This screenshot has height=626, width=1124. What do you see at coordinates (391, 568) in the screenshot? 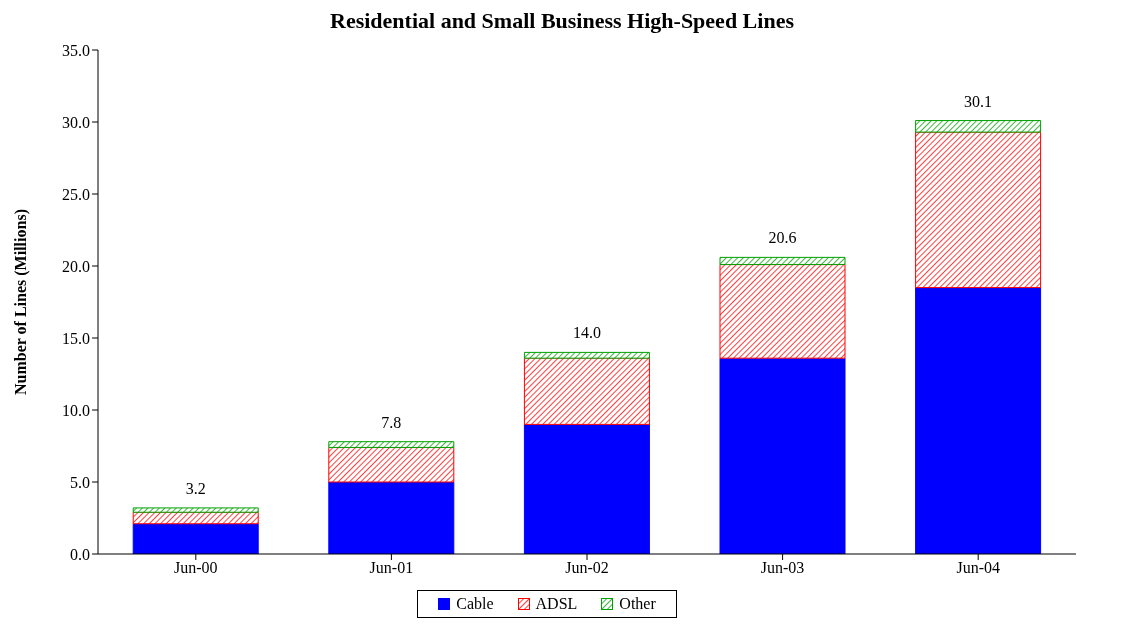
I see `x-tick-label: Jun-01` at bounding box center [391, 568].